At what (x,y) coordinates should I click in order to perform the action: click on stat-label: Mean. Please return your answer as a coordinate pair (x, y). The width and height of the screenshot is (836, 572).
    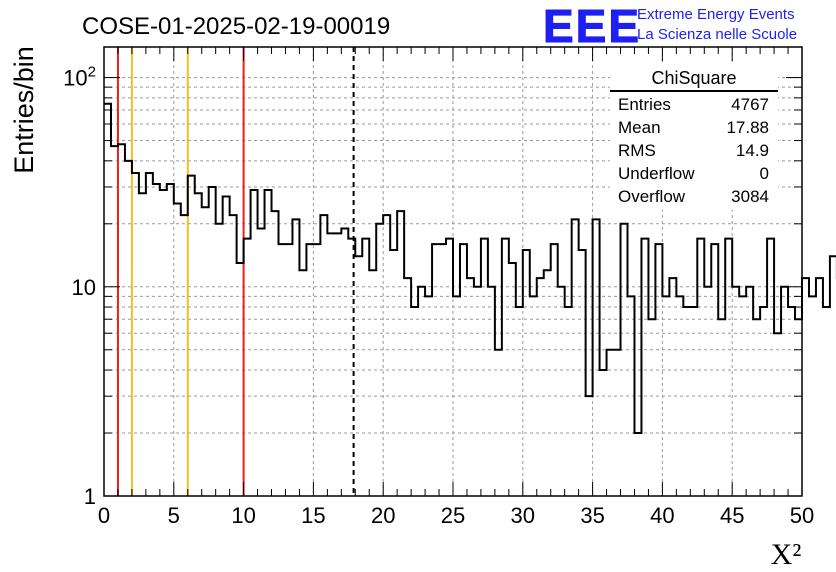
    Looking at the image, I should click on (639, 127).